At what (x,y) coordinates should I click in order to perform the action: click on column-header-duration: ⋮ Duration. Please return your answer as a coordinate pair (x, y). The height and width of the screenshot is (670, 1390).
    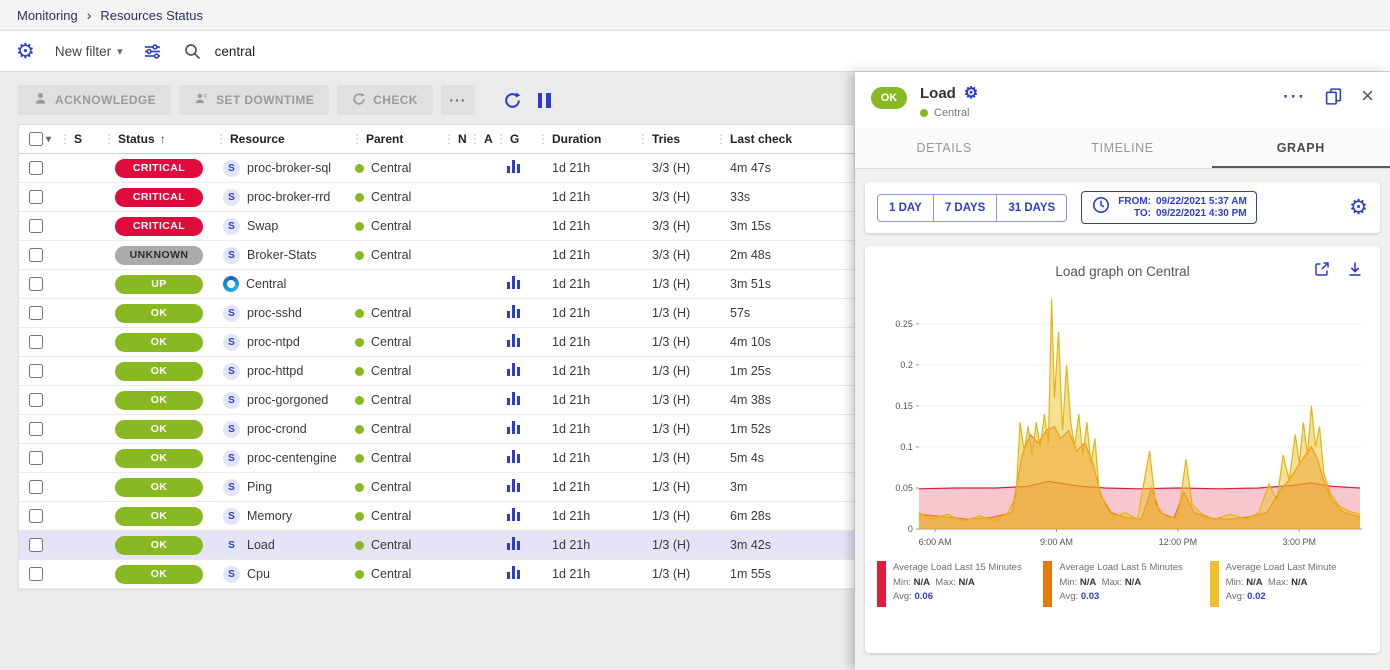
    Looking at the image, I should click on (587, 139).